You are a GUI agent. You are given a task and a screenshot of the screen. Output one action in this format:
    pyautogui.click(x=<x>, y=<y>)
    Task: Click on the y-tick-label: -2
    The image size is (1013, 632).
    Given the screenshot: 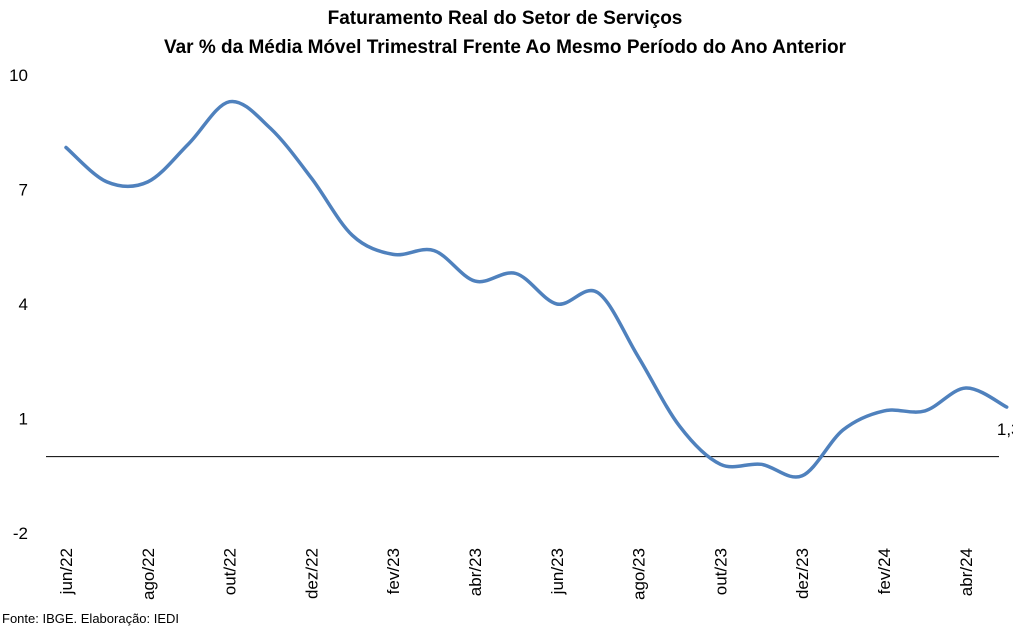 What is the action you would take?
    pyautogui.click(x=20, y=533)
    